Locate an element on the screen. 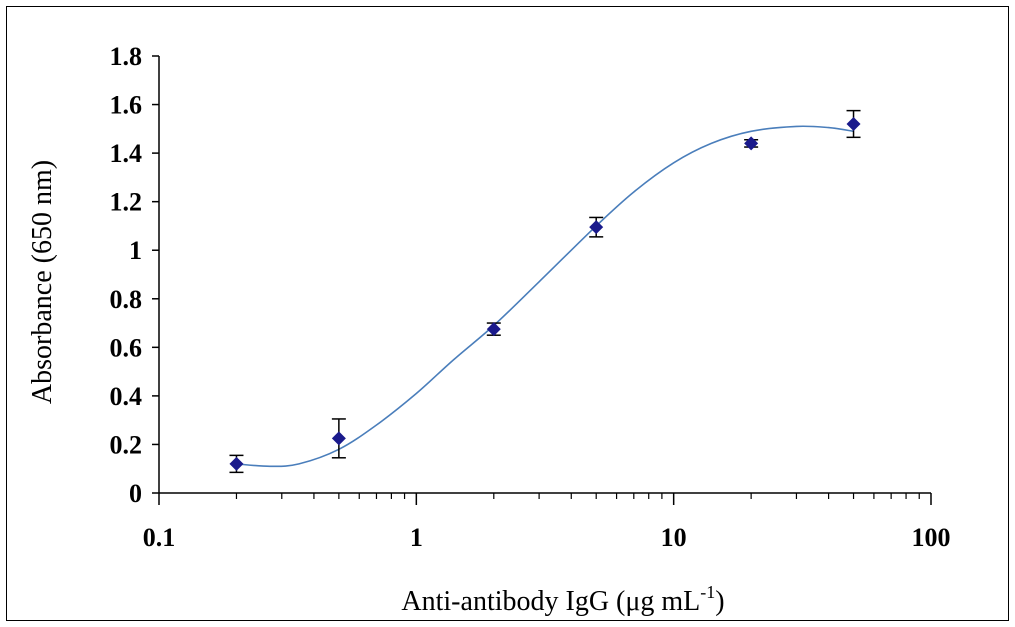  y-tick-label: 0.4 is located at coordinates (126, 396).